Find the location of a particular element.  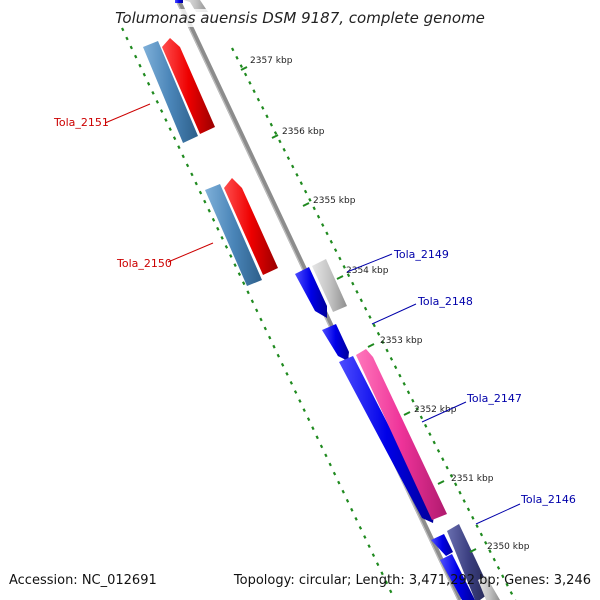

gene-arrow-tola-2150-red is located at coordinates (251, 226).